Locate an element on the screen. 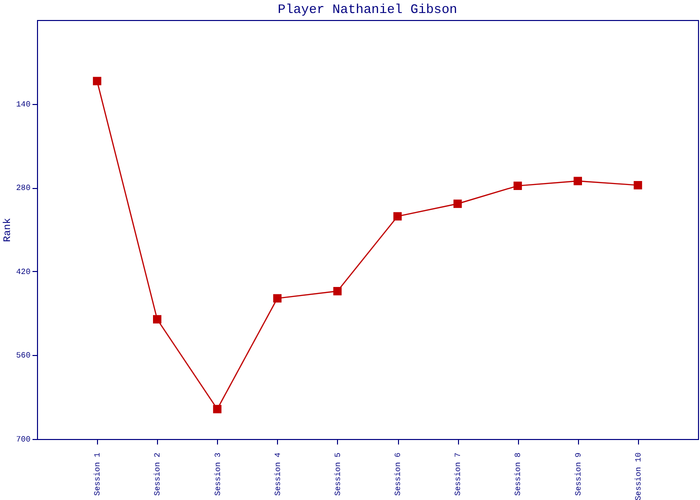 The height and width of the screenshot is (500, 700). x-tick-label: Session 7 is located at coordinates (459, 474).